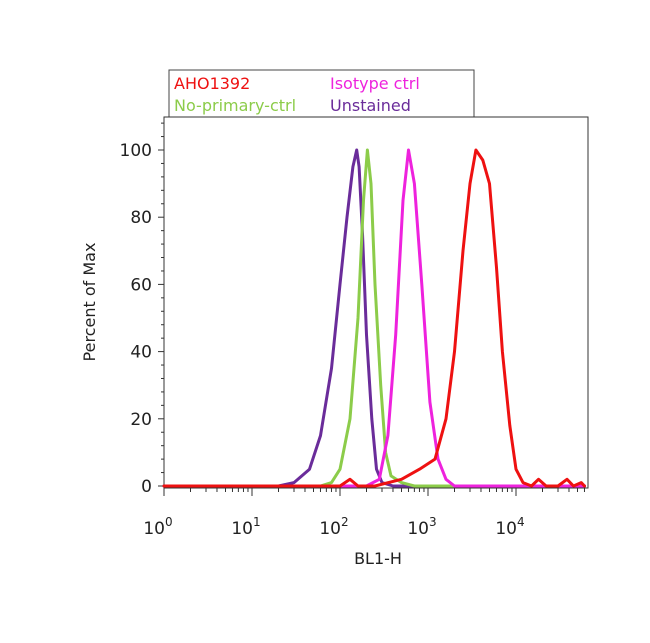 This screenshot has width=650, height=643. I want to click on legend-box, so click(321, 93).